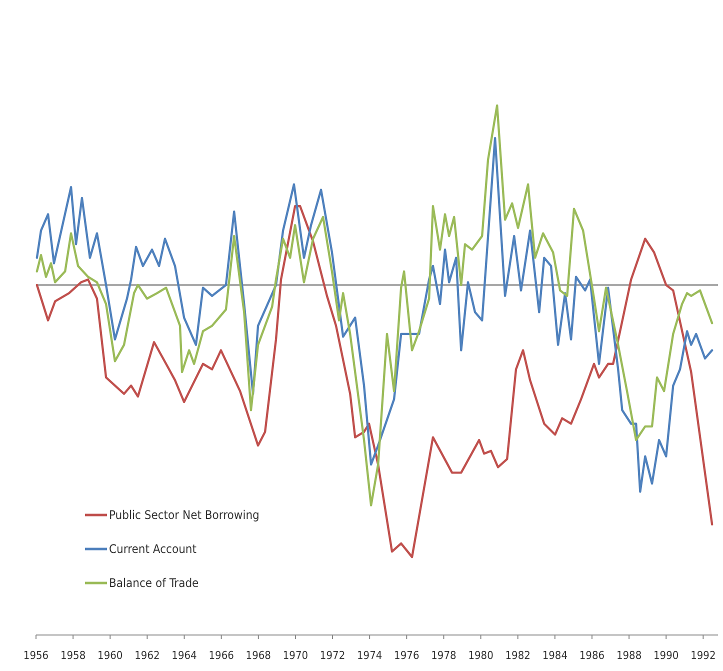 This screenshot has height=671, width=723. I want to click on legend-label: Current Account, so click(152, 549).